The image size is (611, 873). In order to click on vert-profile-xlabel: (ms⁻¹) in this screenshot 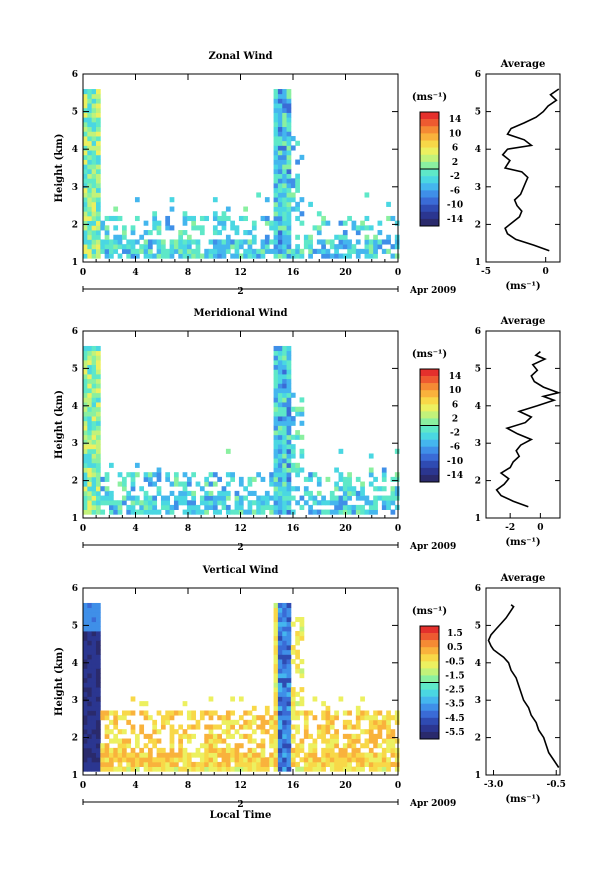, I will do `click(522, 799)`.